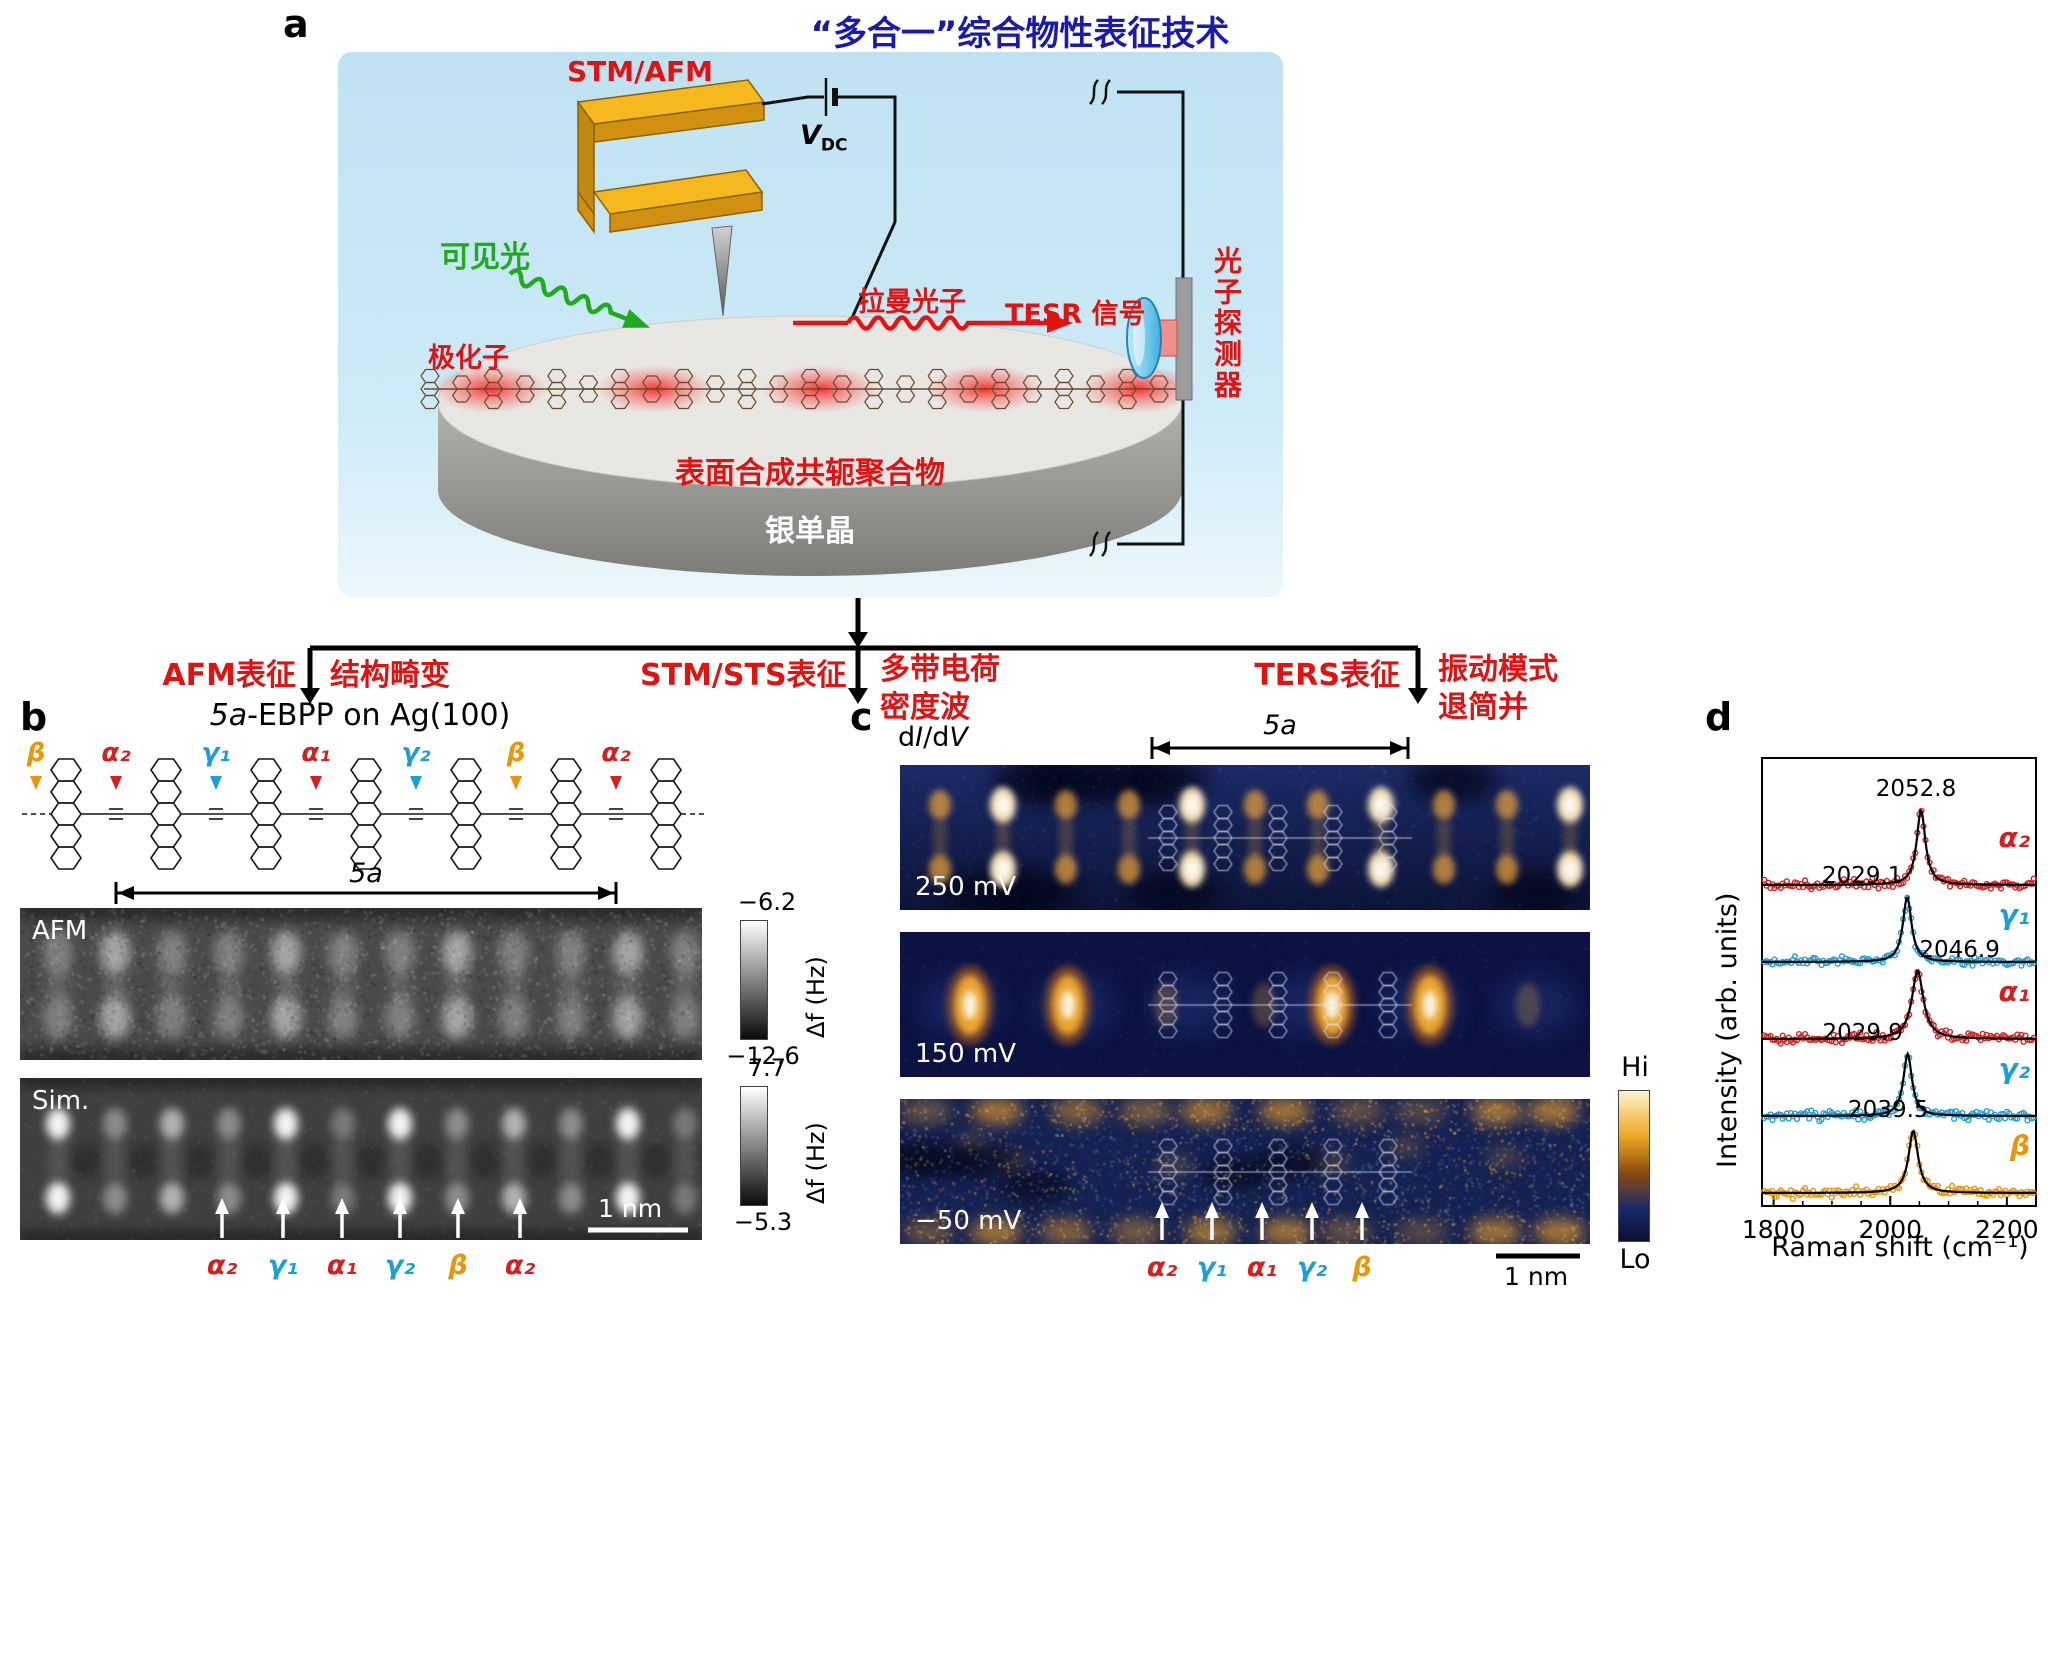 Image resolution: width=2048 pixels, height=1653 pixels. What do you see at coordinates (810, 135) in the screenshot?
I see `vdc-symbol: V` at bounding box center [810, 135].